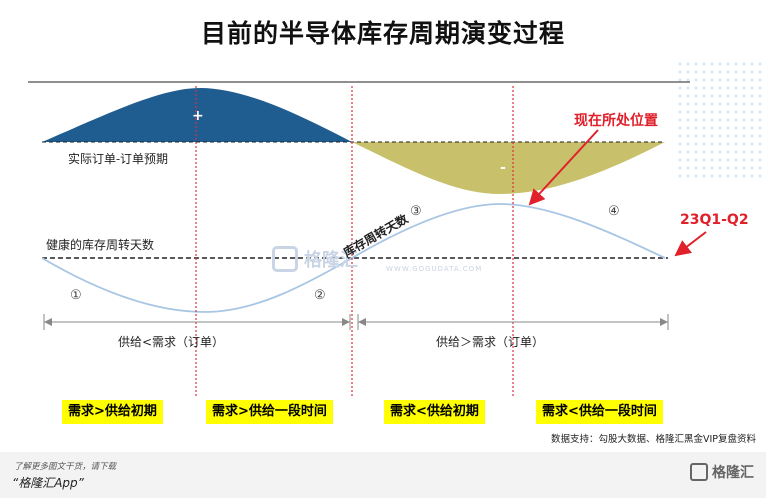 The image size is (766, 498). What do you see at coordinates (733, 473) in the screenshot?
I see `brand-name: 格隆汇` at bounding box center [733, 473].